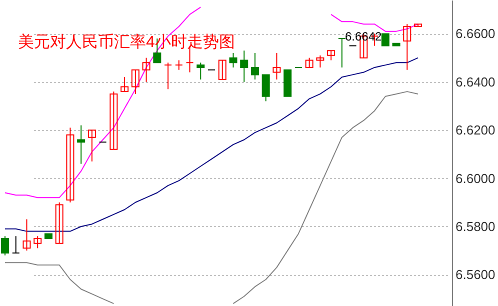 The width and height of the screenshot is (498, 306). What do you see at coordinates (476, 130) in the screenshot?
I see `y-tick-label: 6.6200` at bounding box center [476, 130].